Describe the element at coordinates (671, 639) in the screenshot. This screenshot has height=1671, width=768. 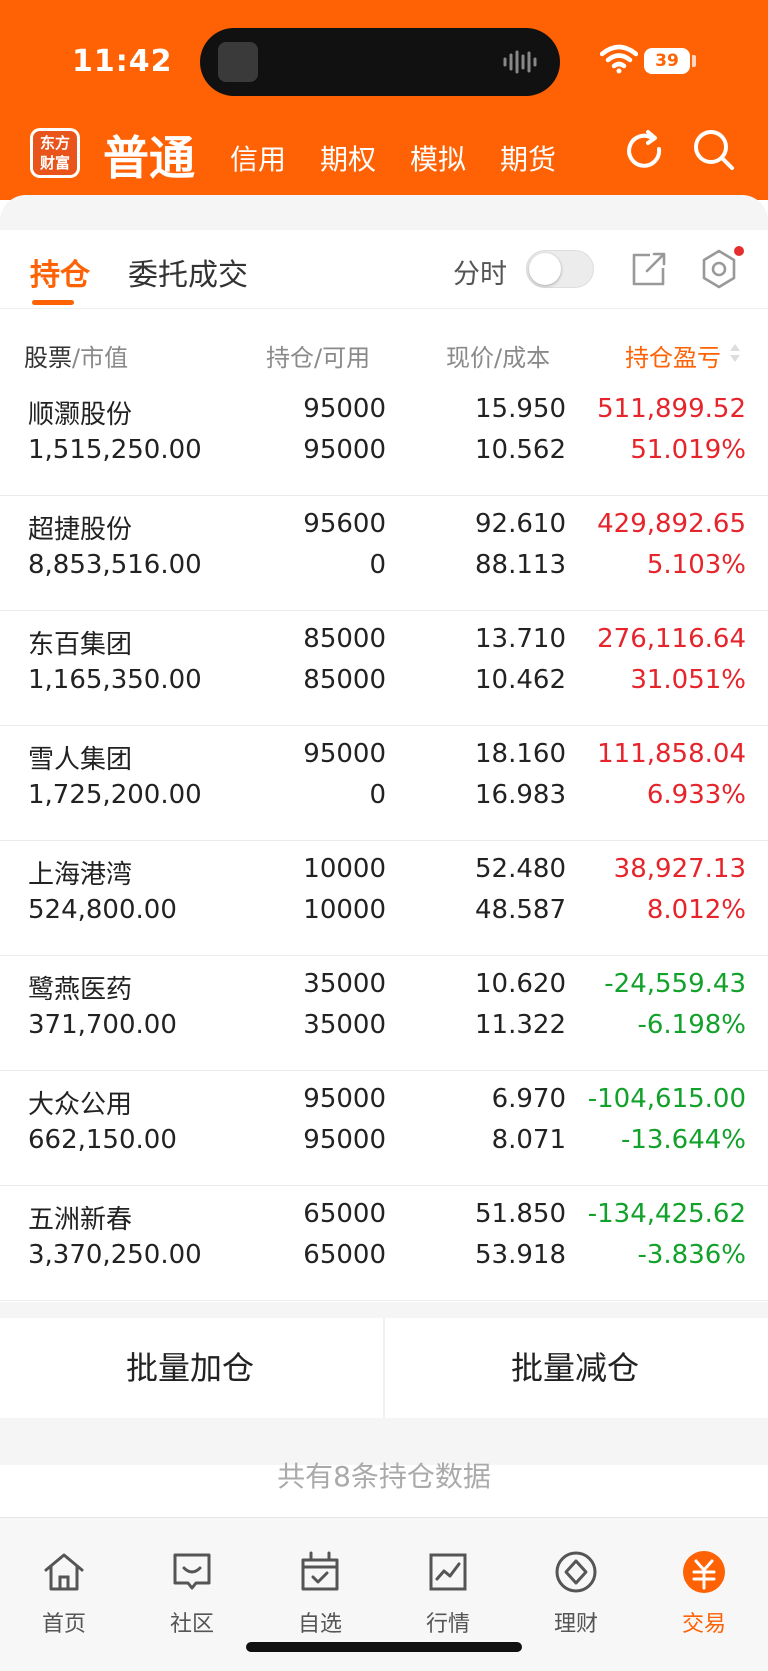
I see `pnl-amount: 276,116.64` at that location.